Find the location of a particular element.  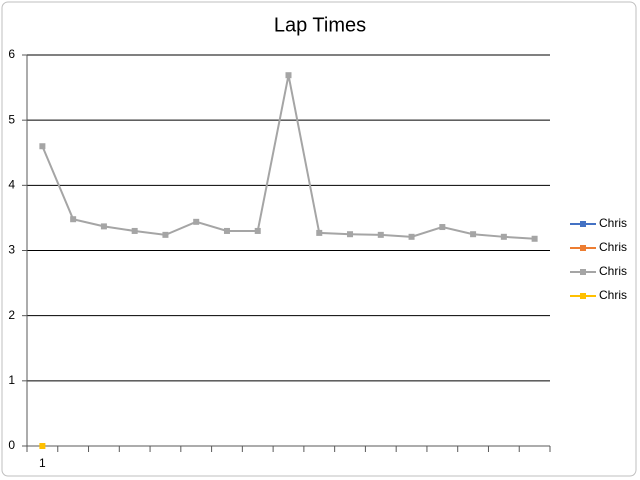

y-tick-label: 6 is located at coordinates (11, 54).